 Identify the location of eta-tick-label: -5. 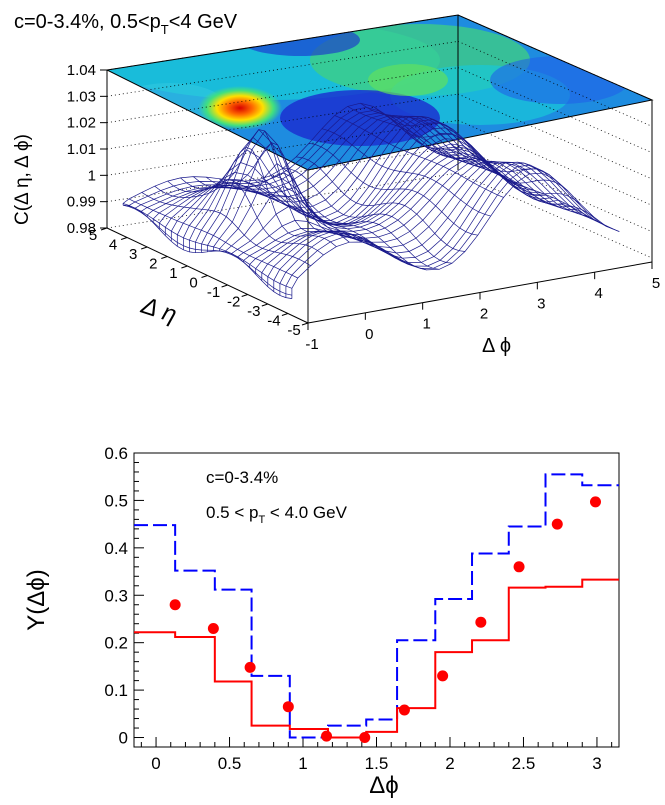
(293, 330).